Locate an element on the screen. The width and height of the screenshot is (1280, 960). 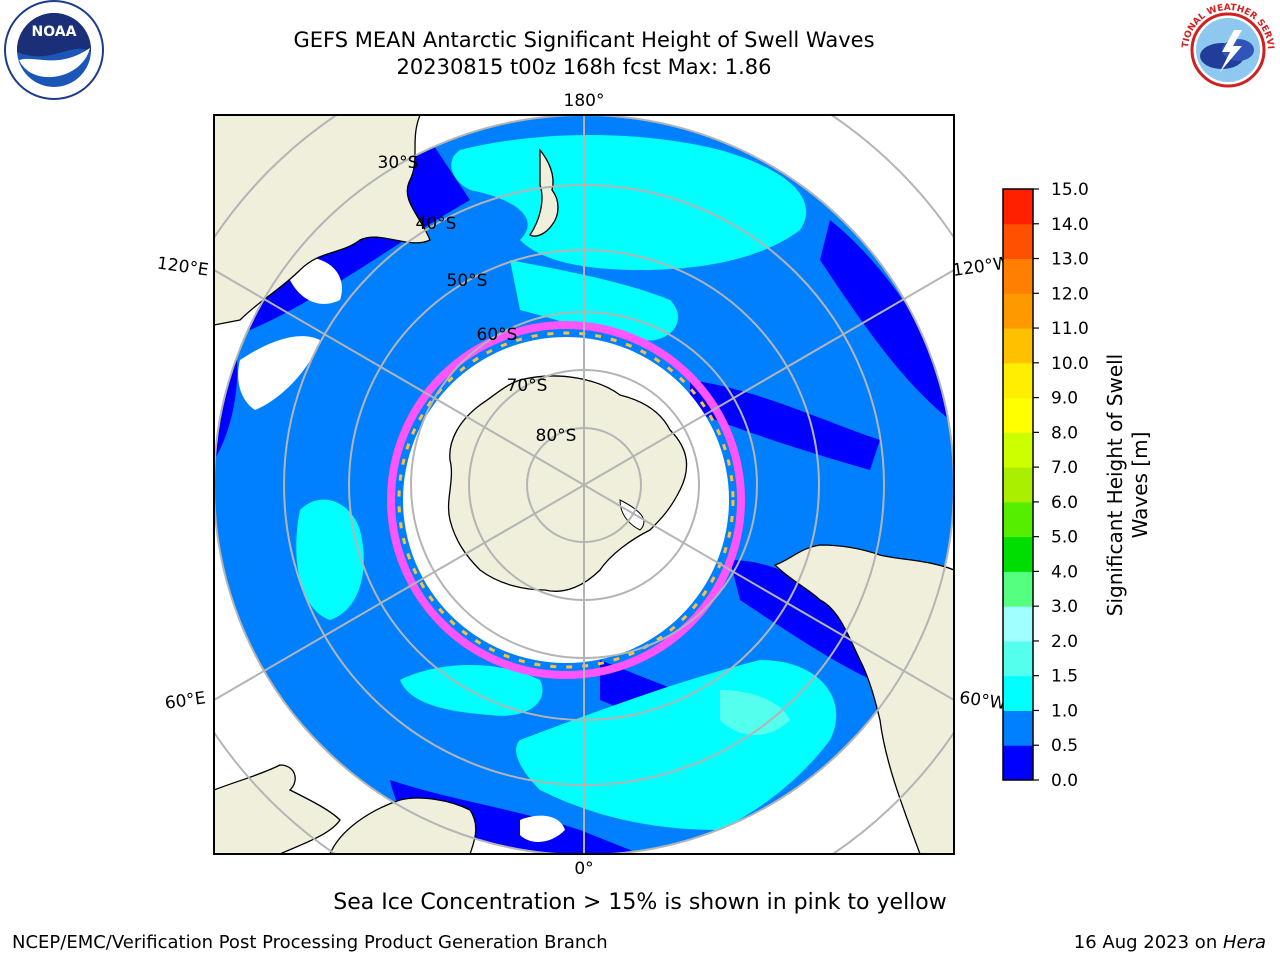
colorbar-tick-label: 1.5 is located at coordinates (1064, 677).